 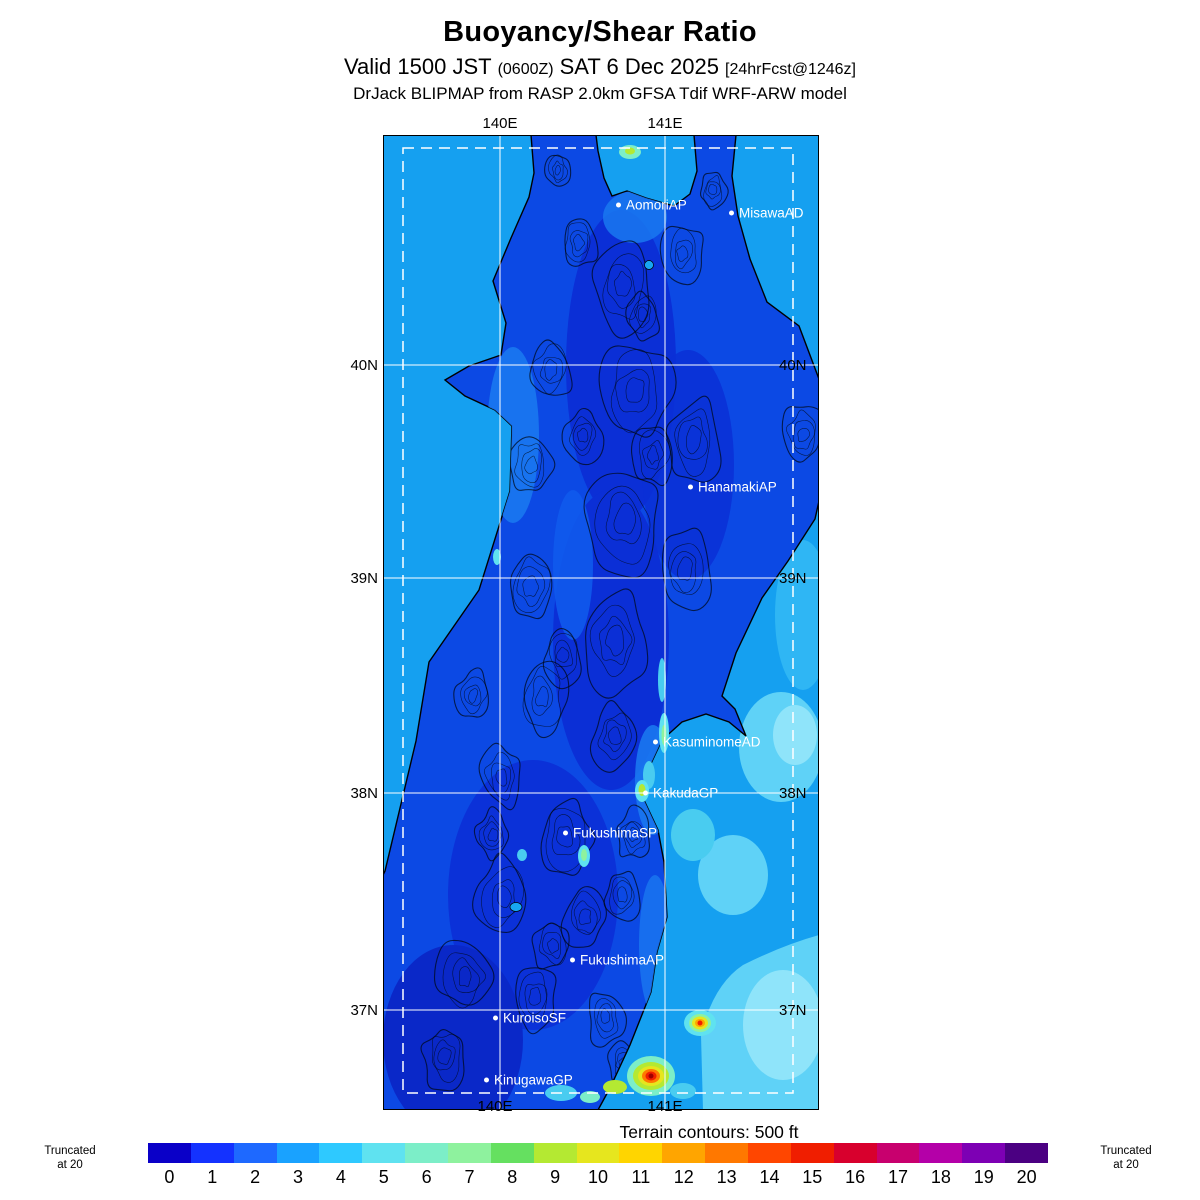 I want to click on lat-tick-left: 37N, so click(x=364, y=1010).